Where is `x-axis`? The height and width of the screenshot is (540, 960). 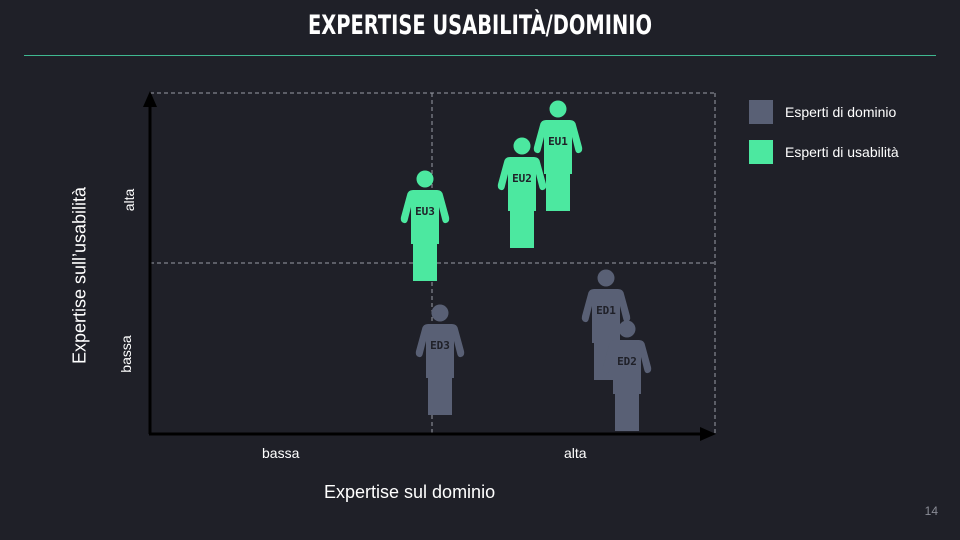 x-axis is located at coordinates (432, 434).